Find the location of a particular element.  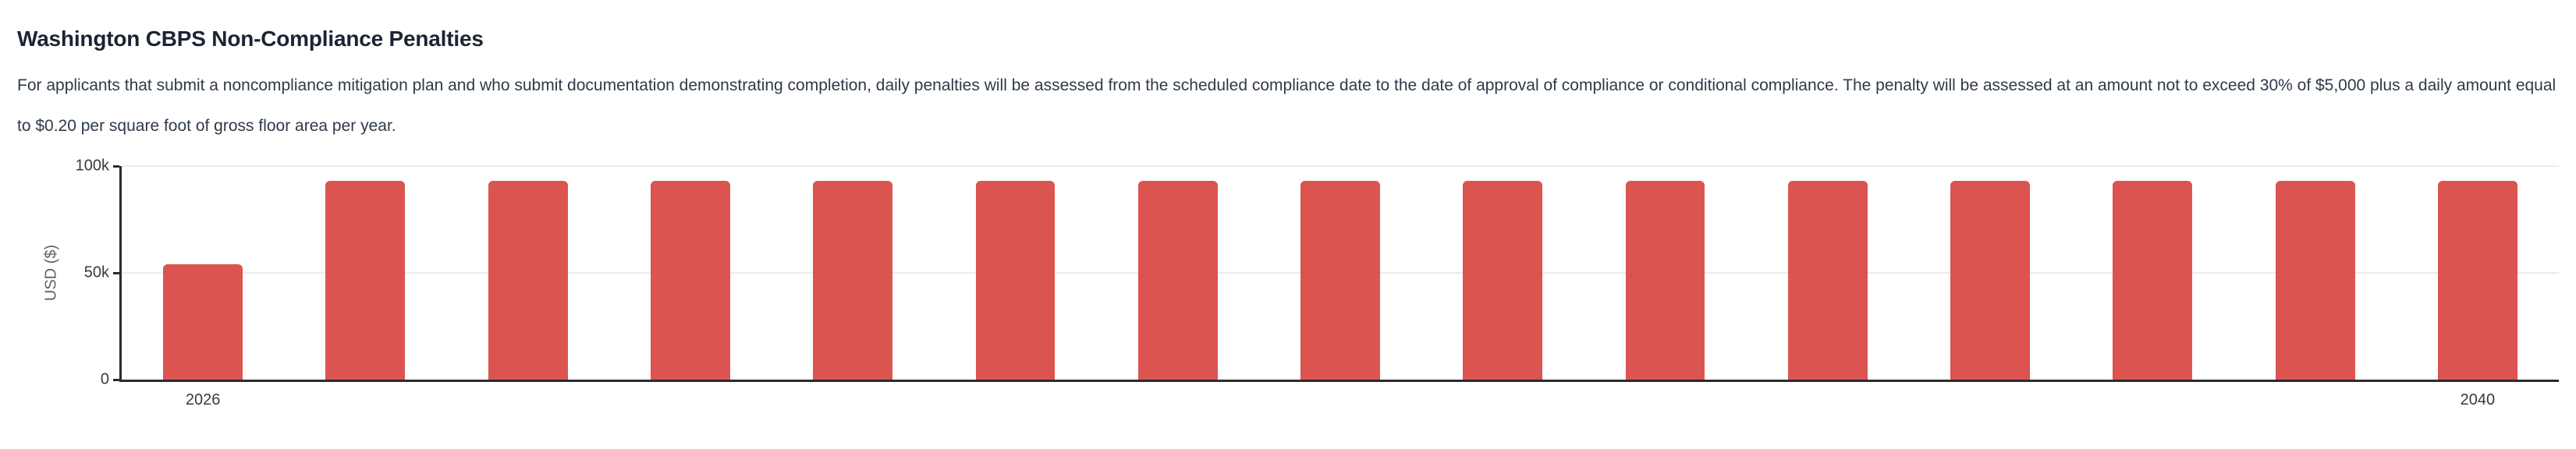

bar-2035 is located at coordinates (1665, 280).